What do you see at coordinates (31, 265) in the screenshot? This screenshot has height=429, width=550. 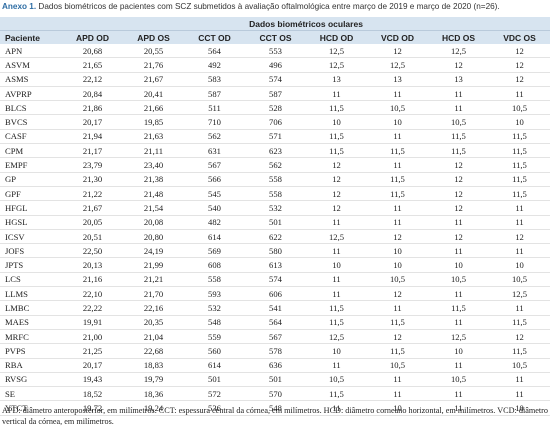 I see `patient-cell: JPTS` at bounding box center [31, 265].